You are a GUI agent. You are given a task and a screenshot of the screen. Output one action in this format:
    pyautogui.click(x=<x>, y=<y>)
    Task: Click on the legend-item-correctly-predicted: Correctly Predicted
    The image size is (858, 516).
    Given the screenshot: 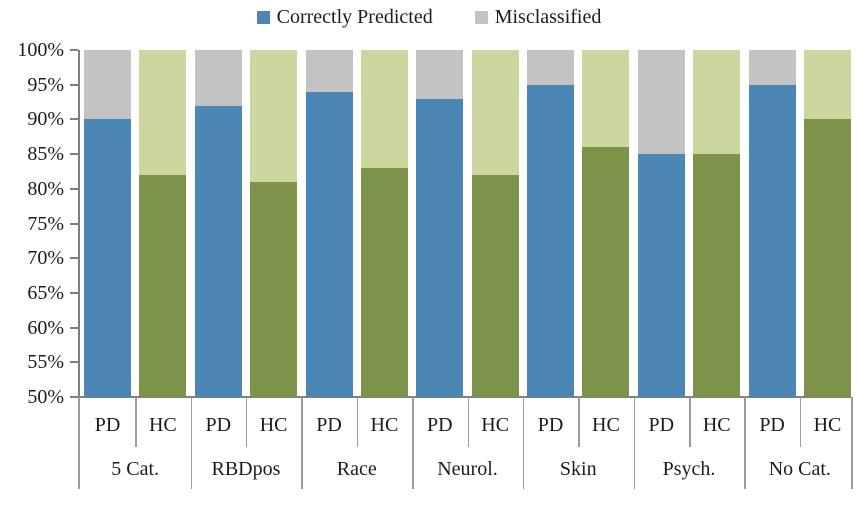 What is the action you would take?
    pyautogui.click(x=344, y=17)
    